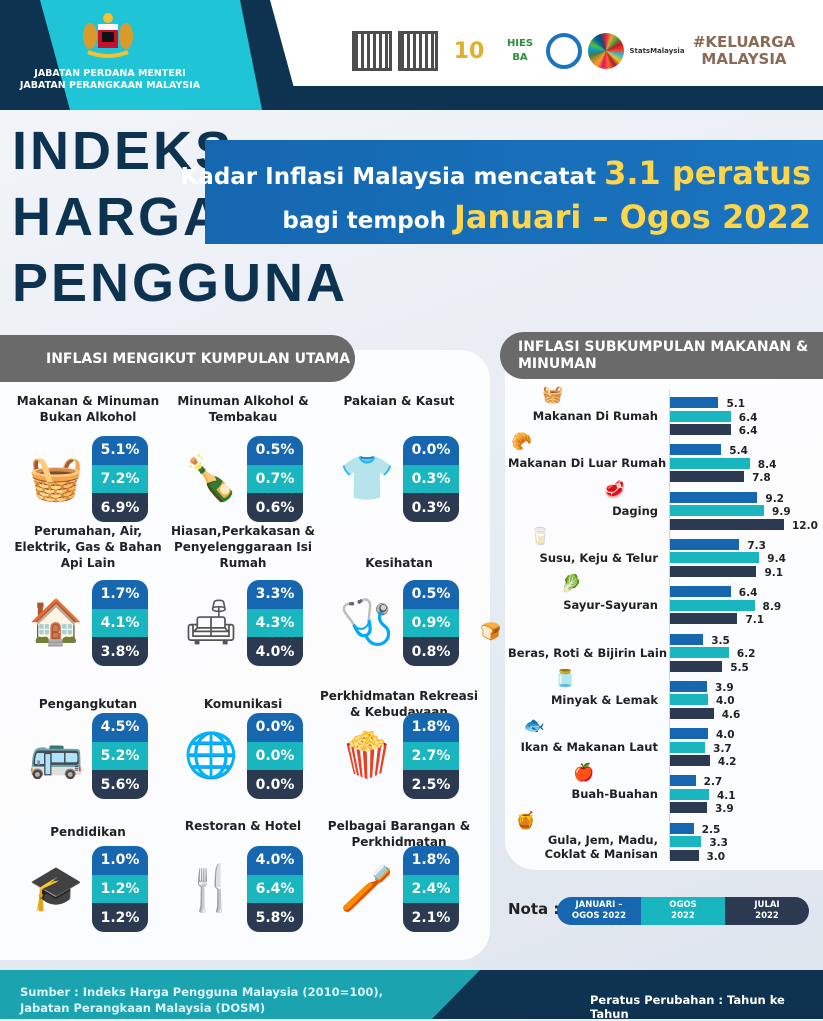  I want to click on value-jul-2022: 0.0%, so click(275, 784).